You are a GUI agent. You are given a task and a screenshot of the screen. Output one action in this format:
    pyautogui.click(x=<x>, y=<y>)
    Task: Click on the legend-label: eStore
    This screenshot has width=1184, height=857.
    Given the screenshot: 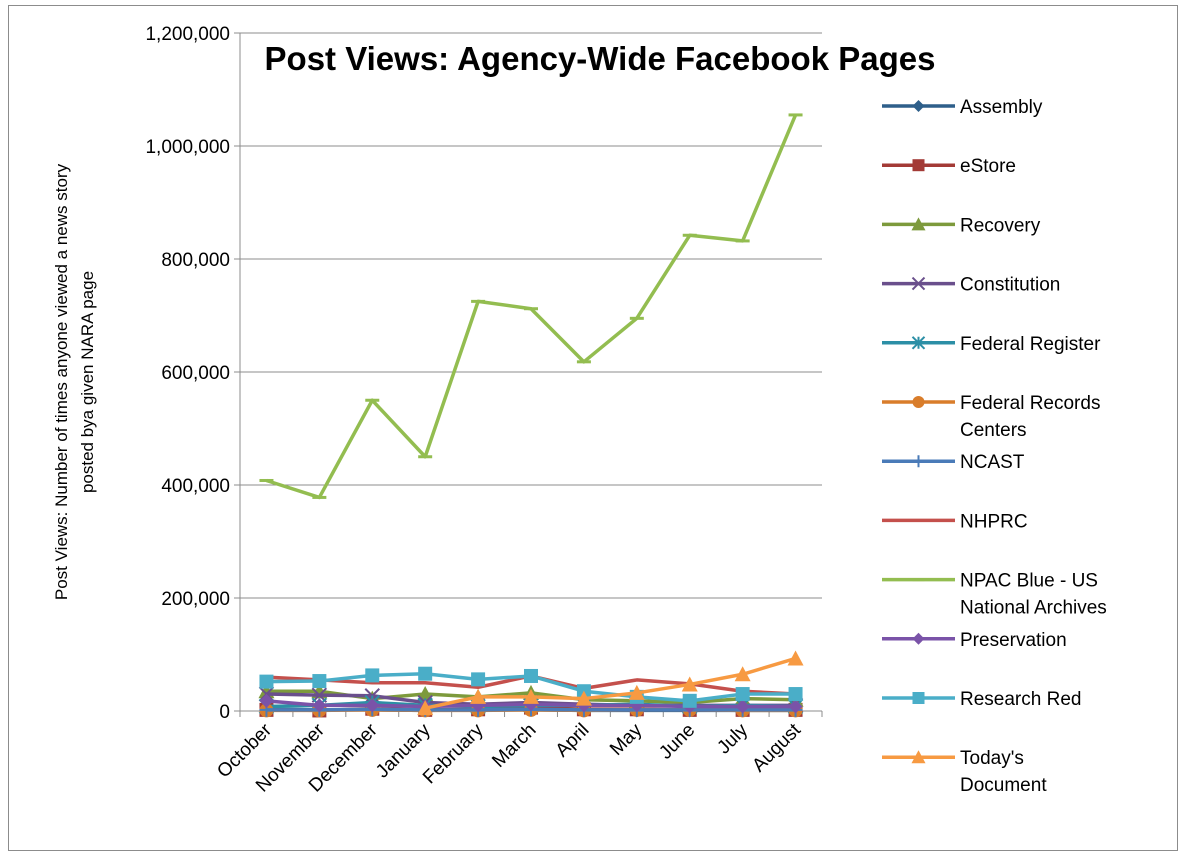 What is the action you would take?
    pyautogui.click(x=988, y=166)
    